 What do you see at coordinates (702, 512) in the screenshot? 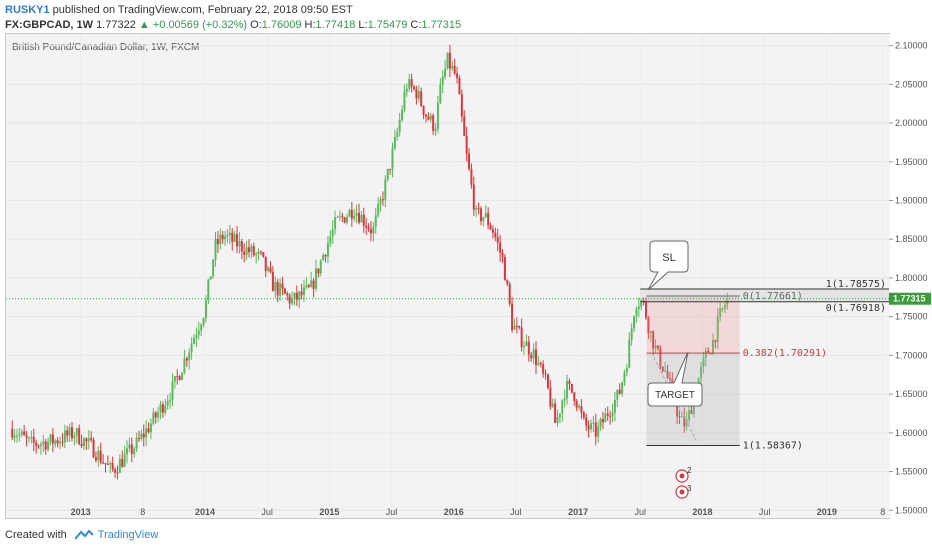
I see `time-tick-label: 2018` at bounding box center [702, 512].